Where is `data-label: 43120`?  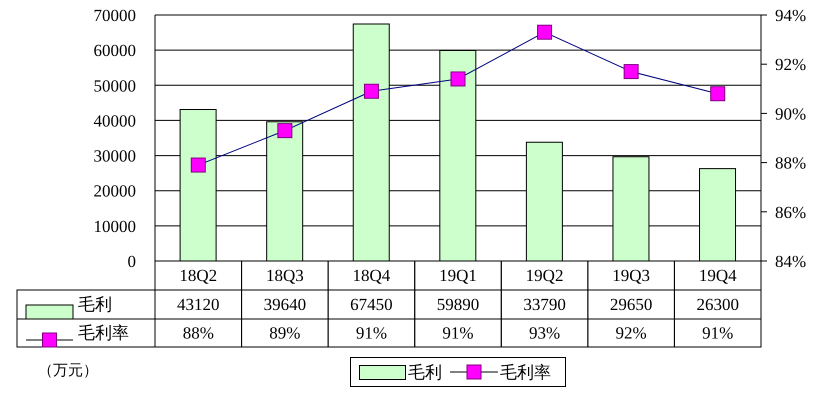 data-label: 43120 is located at coordinates (198, 304).